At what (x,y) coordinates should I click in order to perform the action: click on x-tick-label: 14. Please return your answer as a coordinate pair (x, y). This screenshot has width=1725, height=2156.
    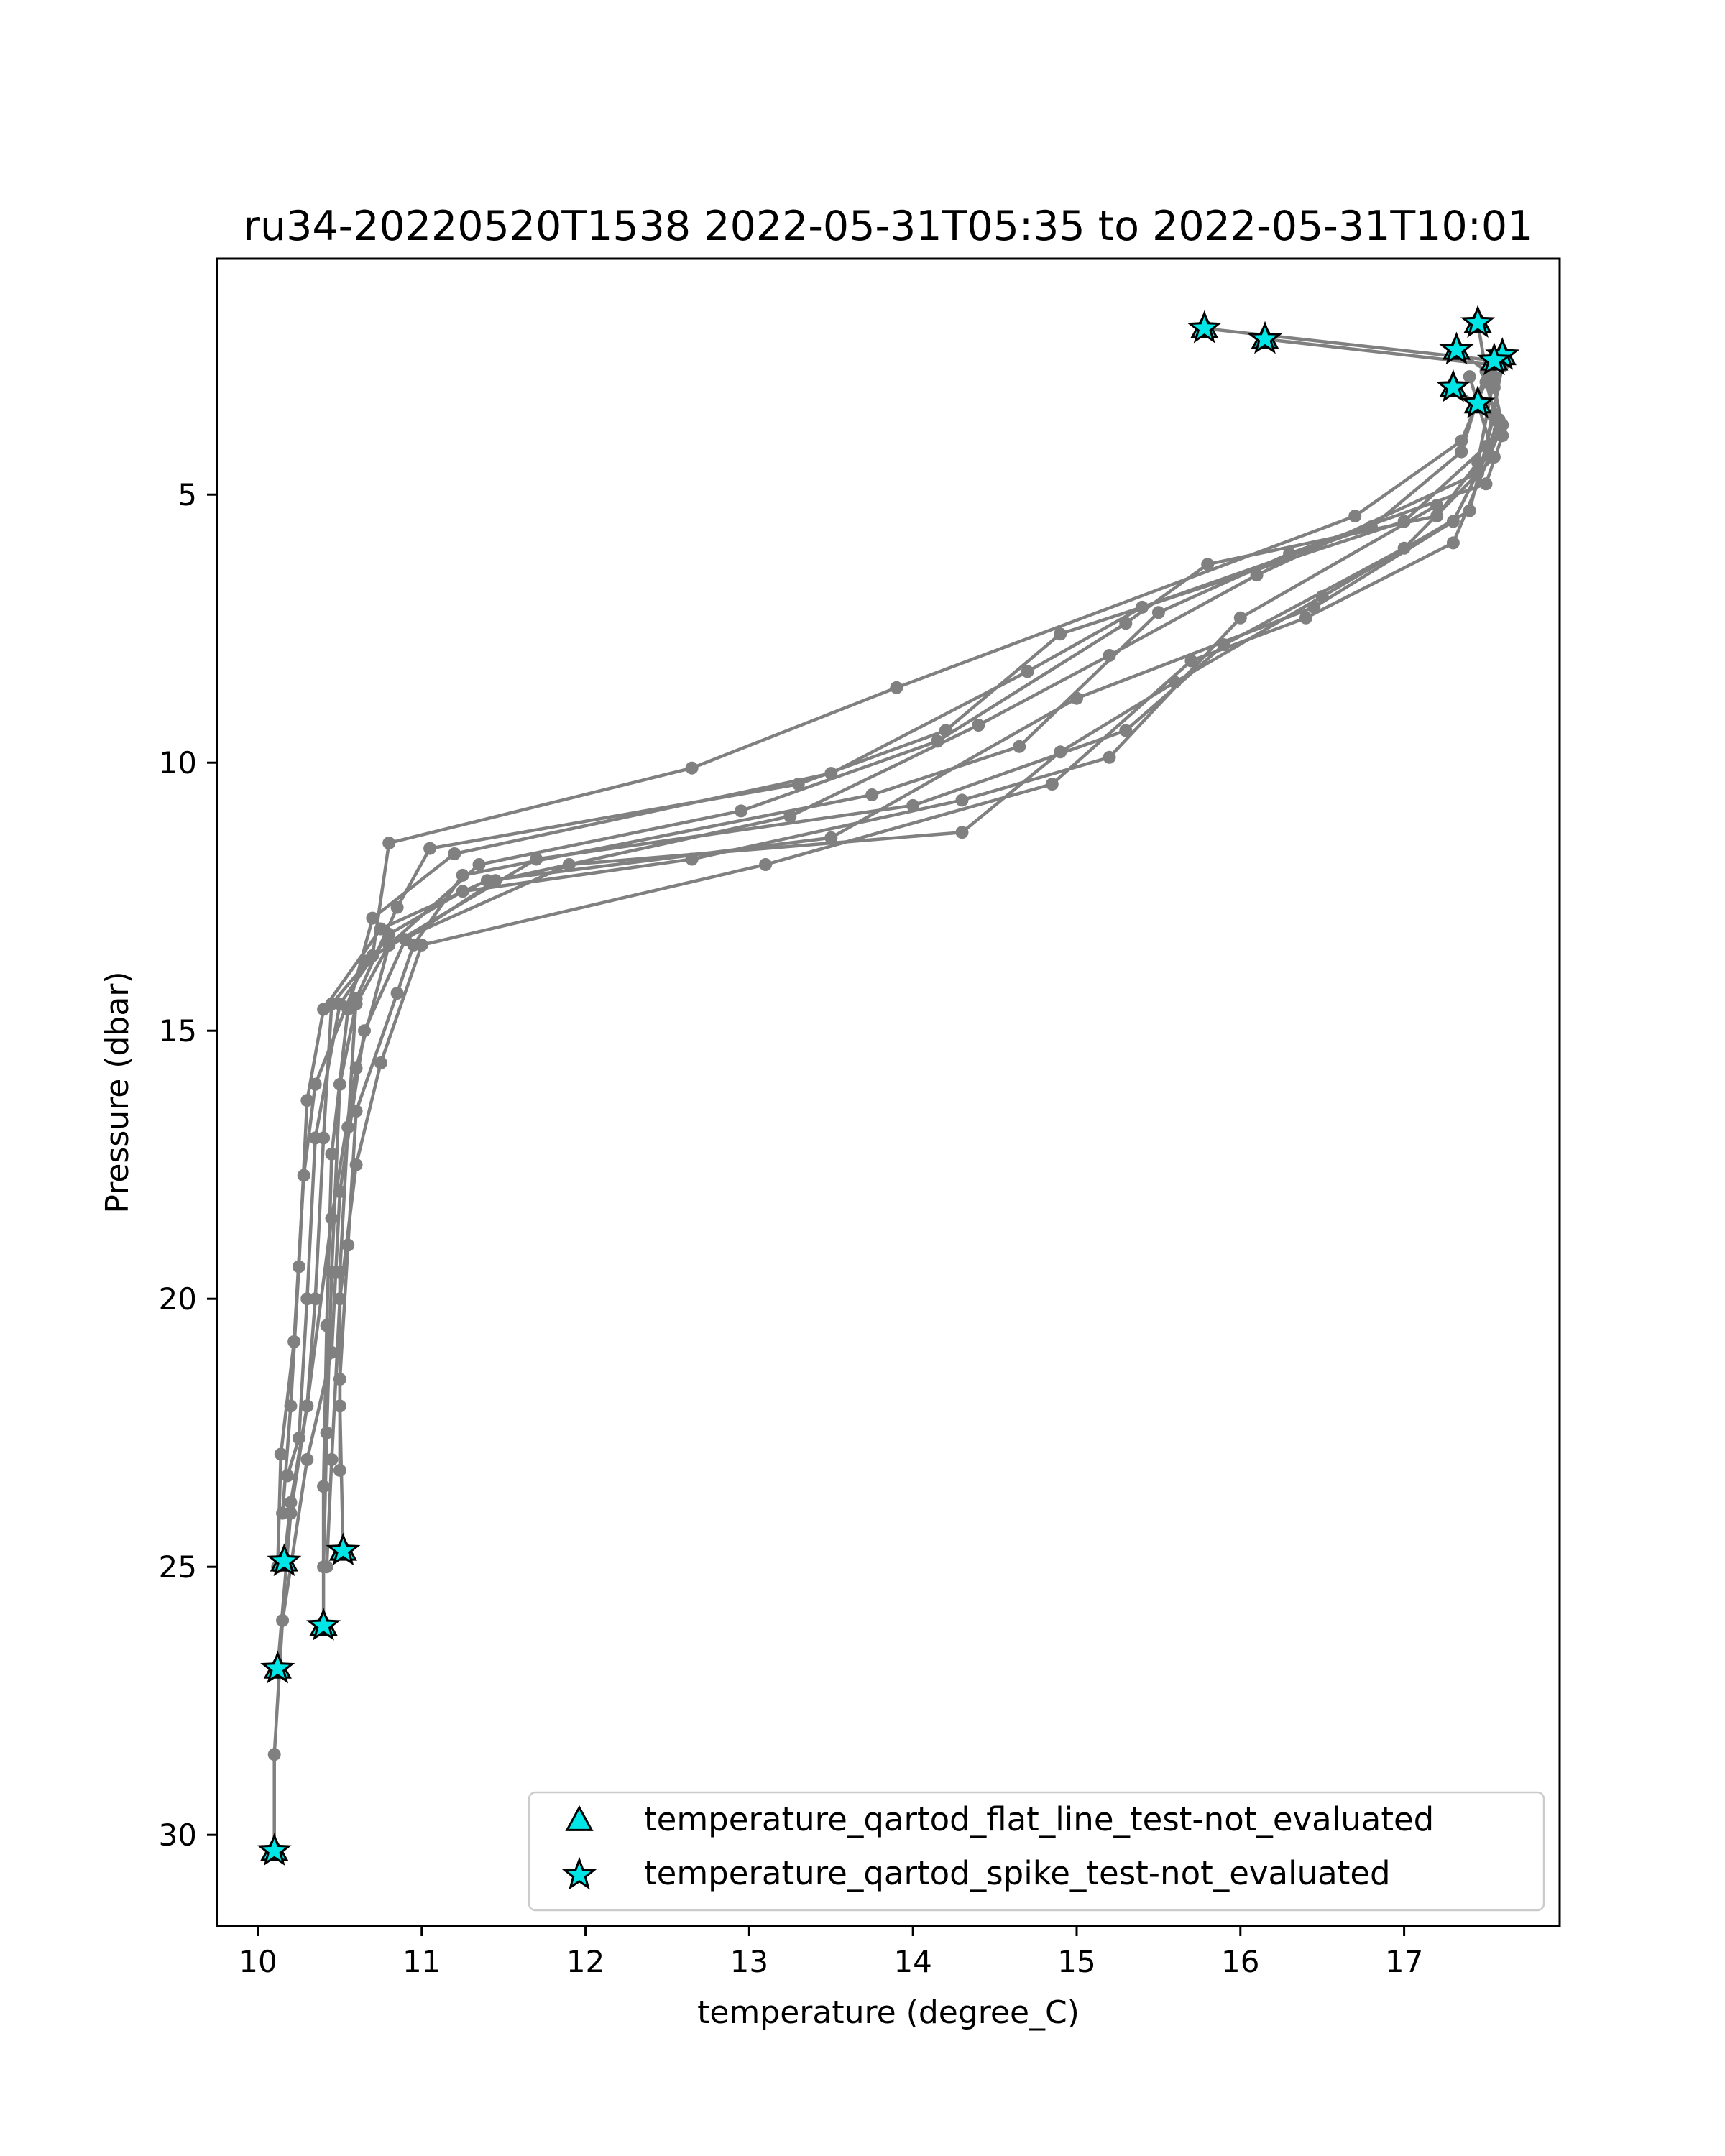
    Looking at the image, I should click on (912, 1961).